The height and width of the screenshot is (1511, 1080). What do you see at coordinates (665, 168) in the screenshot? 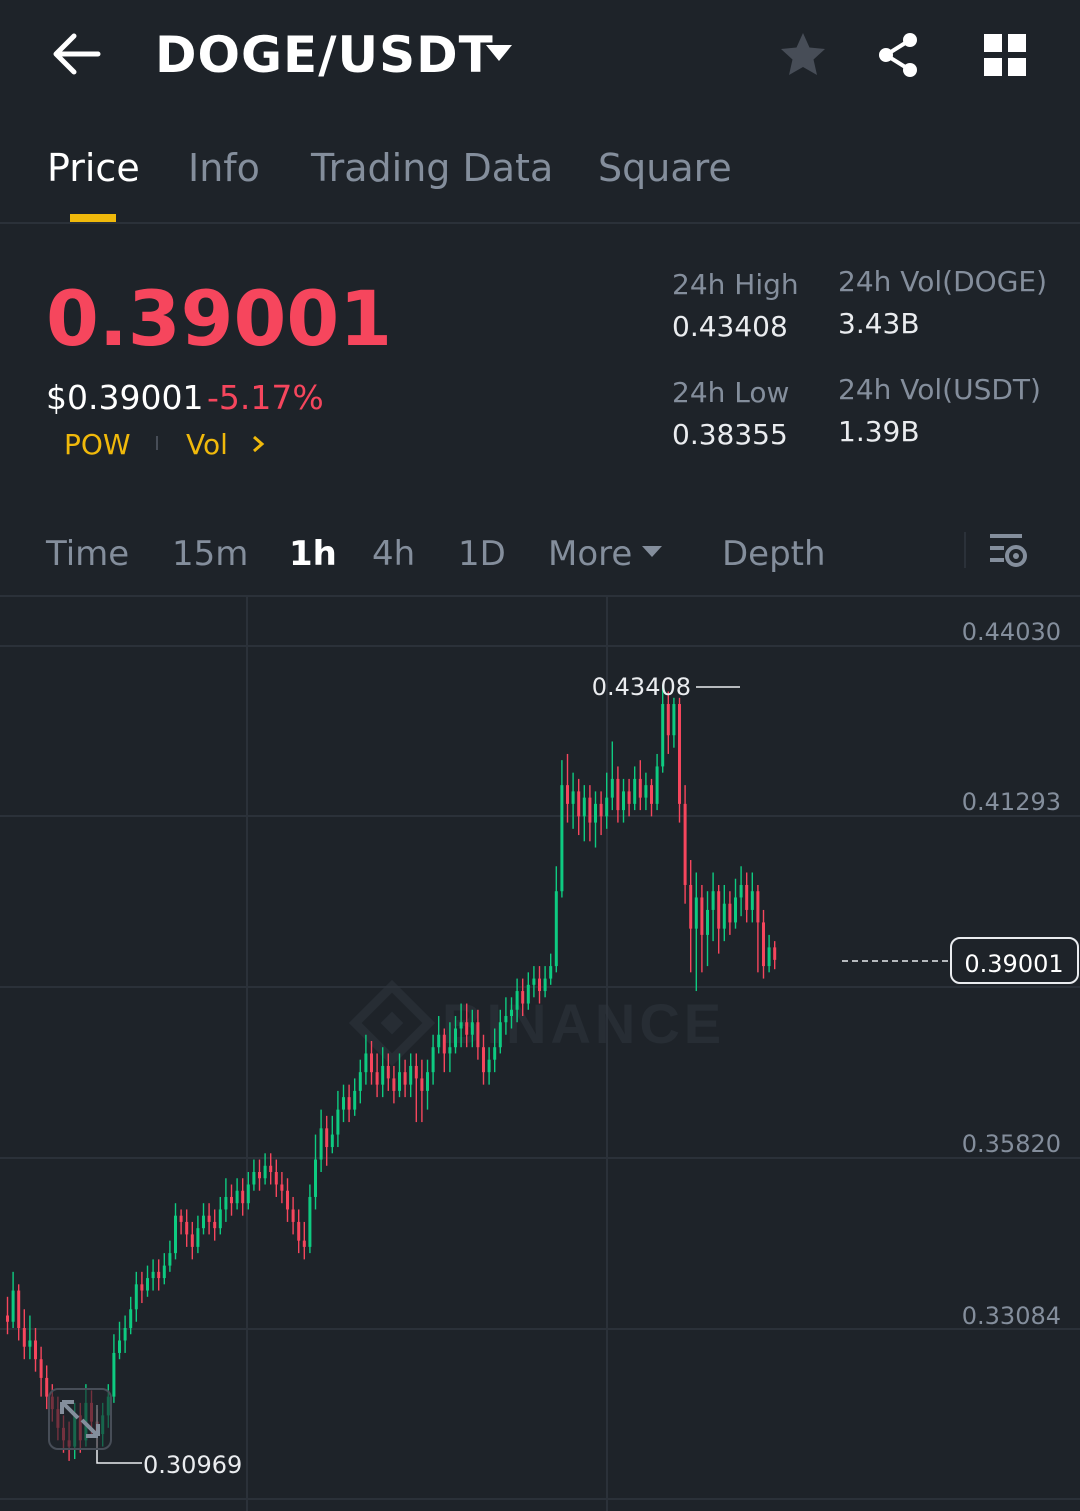
I see `tab-square: Square` at bounding box center [665, 168].